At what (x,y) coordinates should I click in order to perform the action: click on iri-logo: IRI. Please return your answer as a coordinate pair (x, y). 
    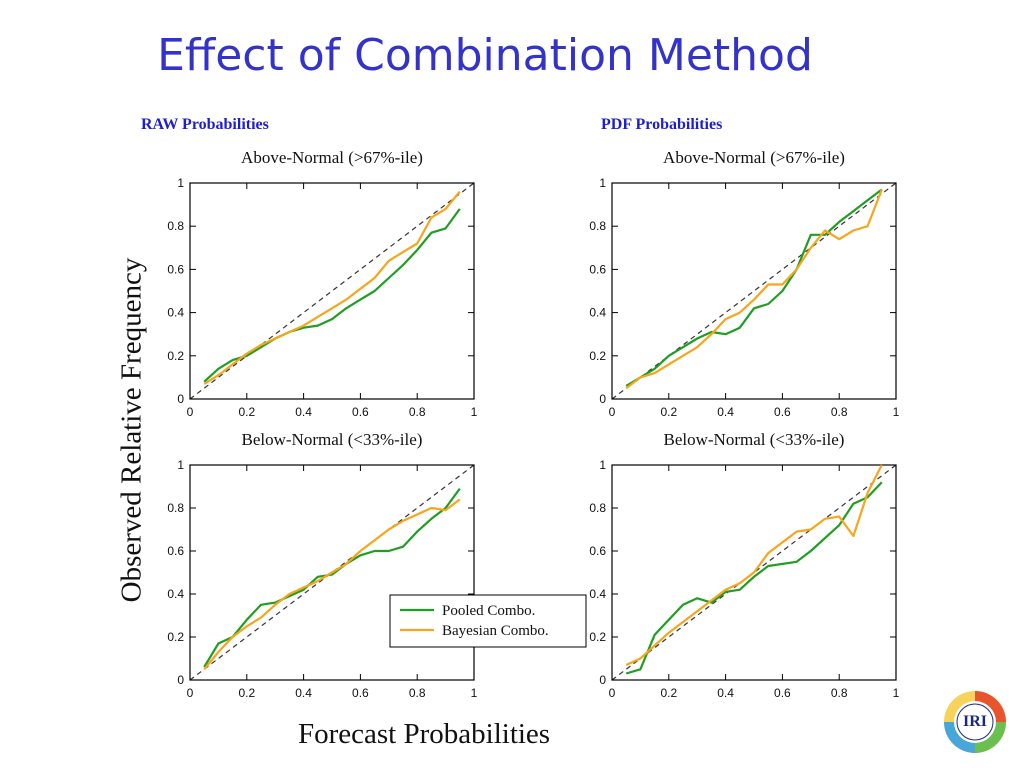
    Looking at the image, I should click on (975, 722).